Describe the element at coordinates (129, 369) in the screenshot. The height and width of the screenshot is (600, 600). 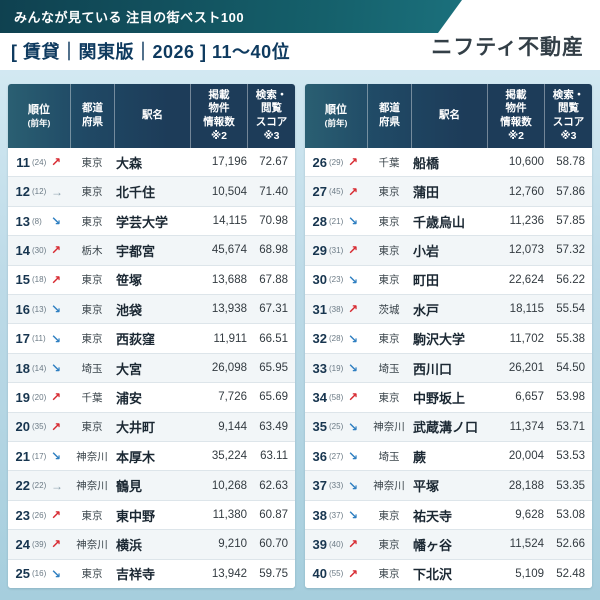
I see `station-name-cell: 大宮` at that location.